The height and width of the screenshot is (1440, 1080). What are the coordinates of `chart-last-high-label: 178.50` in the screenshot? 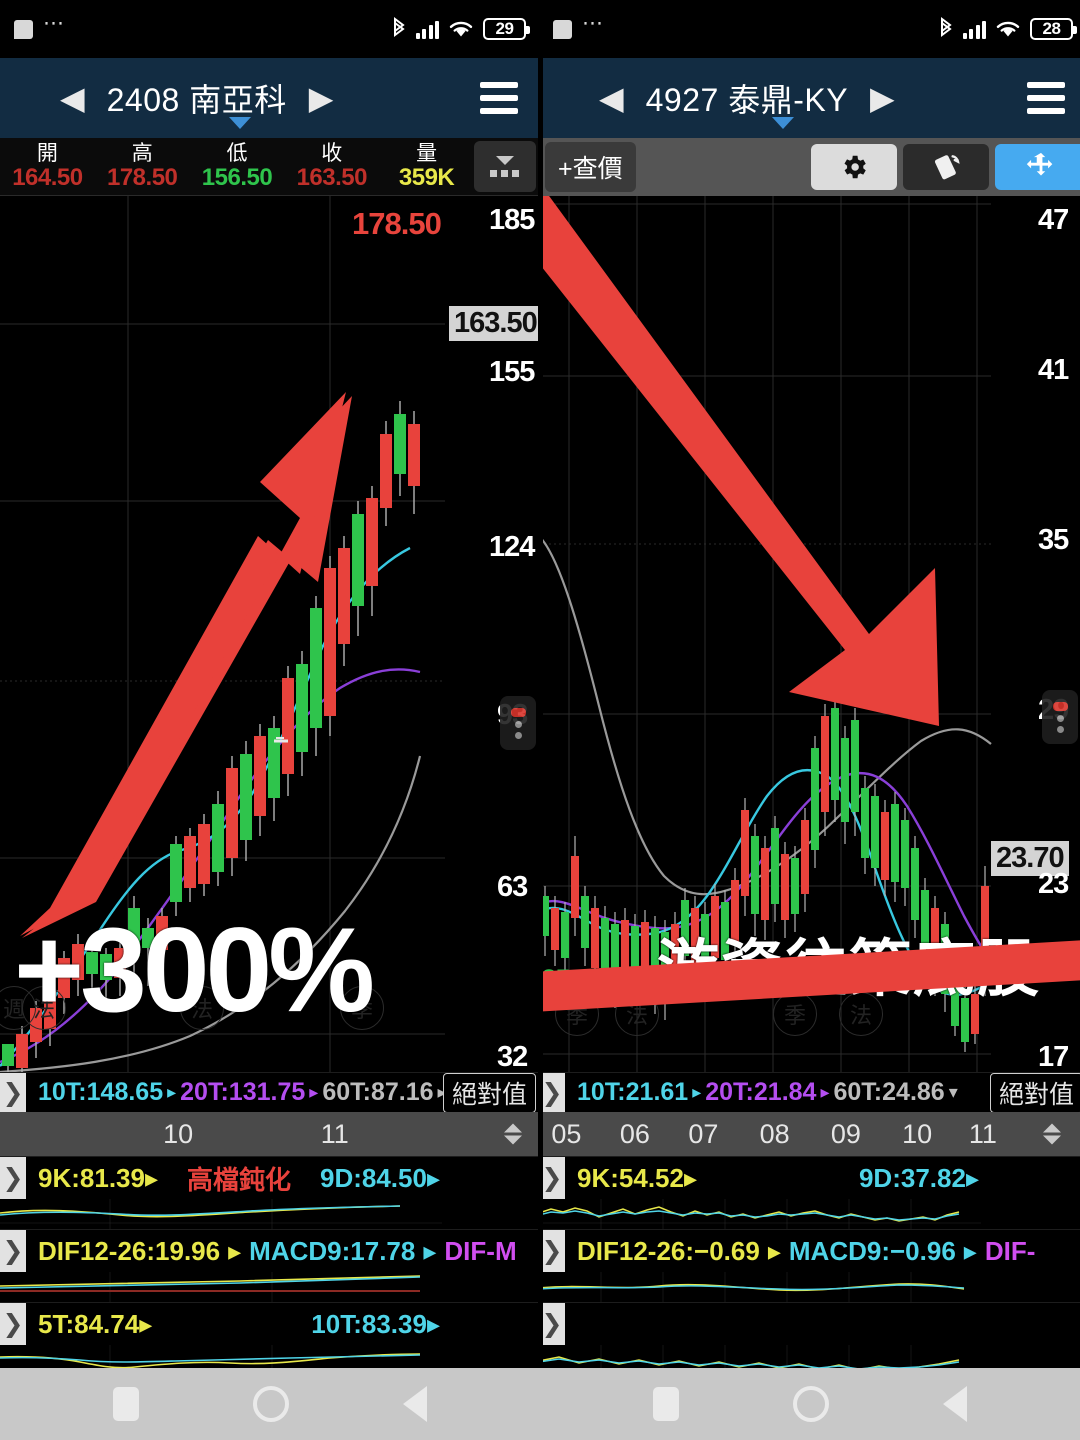 It's located at (397, 223).